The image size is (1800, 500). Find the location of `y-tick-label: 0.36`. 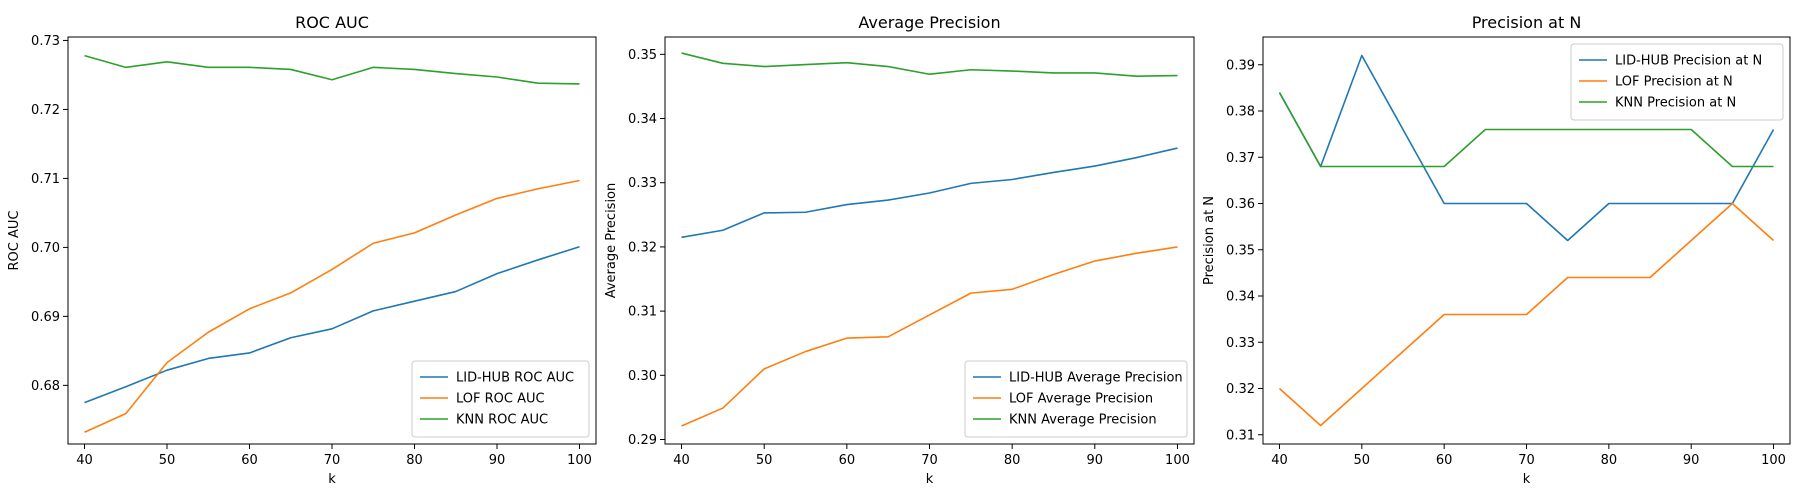

y-tick-label: 0.36 is located at coordinates (1240, 204).